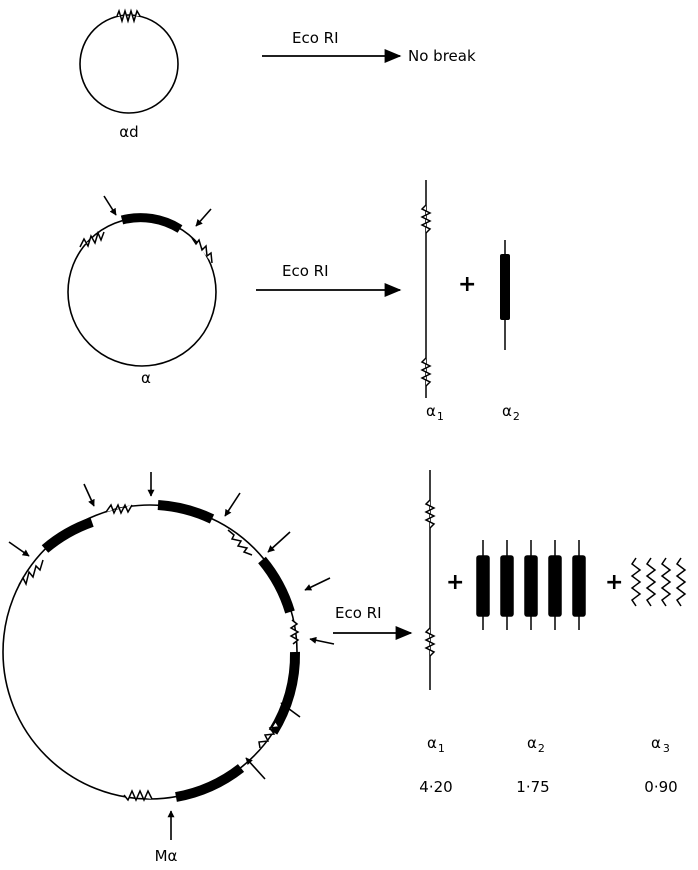 Image resolution: width=698 pixels, height=870 pixels. I want to click on plasmid-ad-insert-zigzag, so click(128, 16).